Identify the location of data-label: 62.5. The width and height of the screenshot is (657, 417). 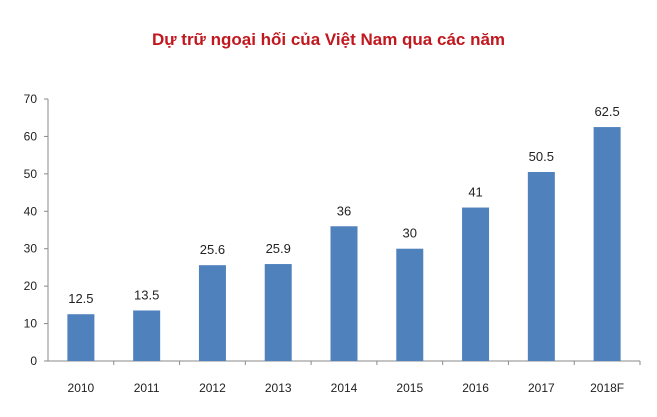
(606, 111).